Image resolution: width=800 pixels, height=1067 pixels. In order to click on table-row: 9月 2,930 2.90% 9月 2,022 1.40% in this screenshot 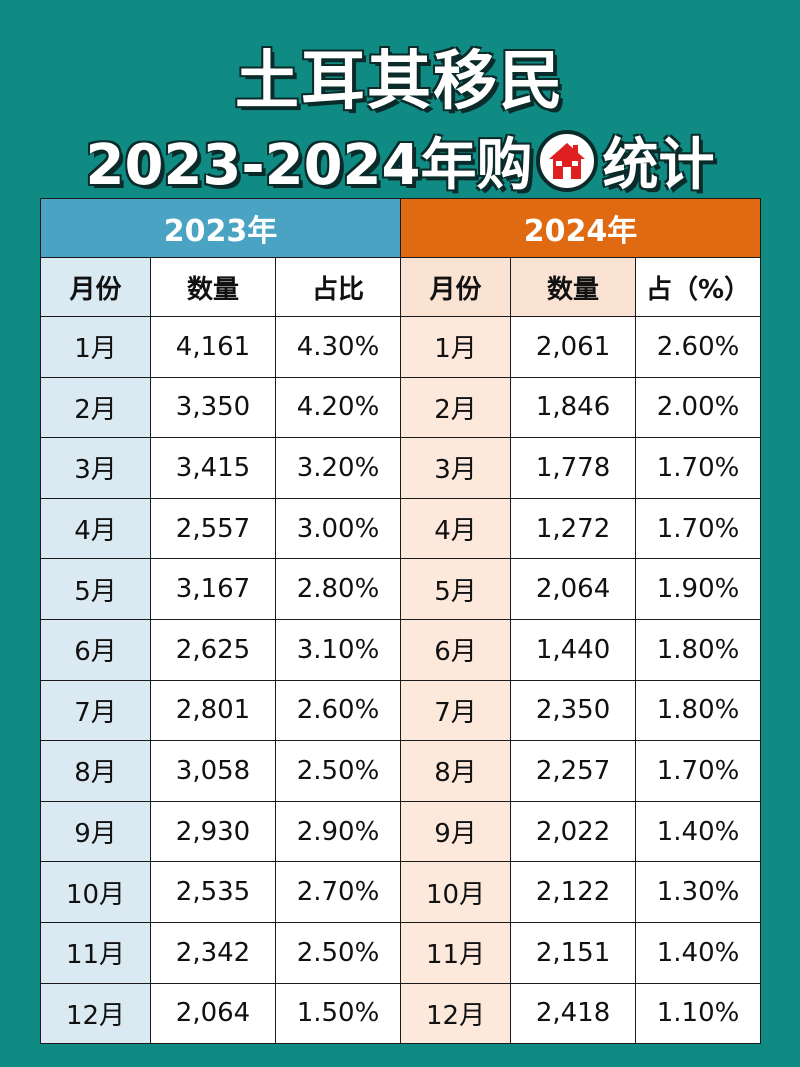, I will do `click(401, 831)`.